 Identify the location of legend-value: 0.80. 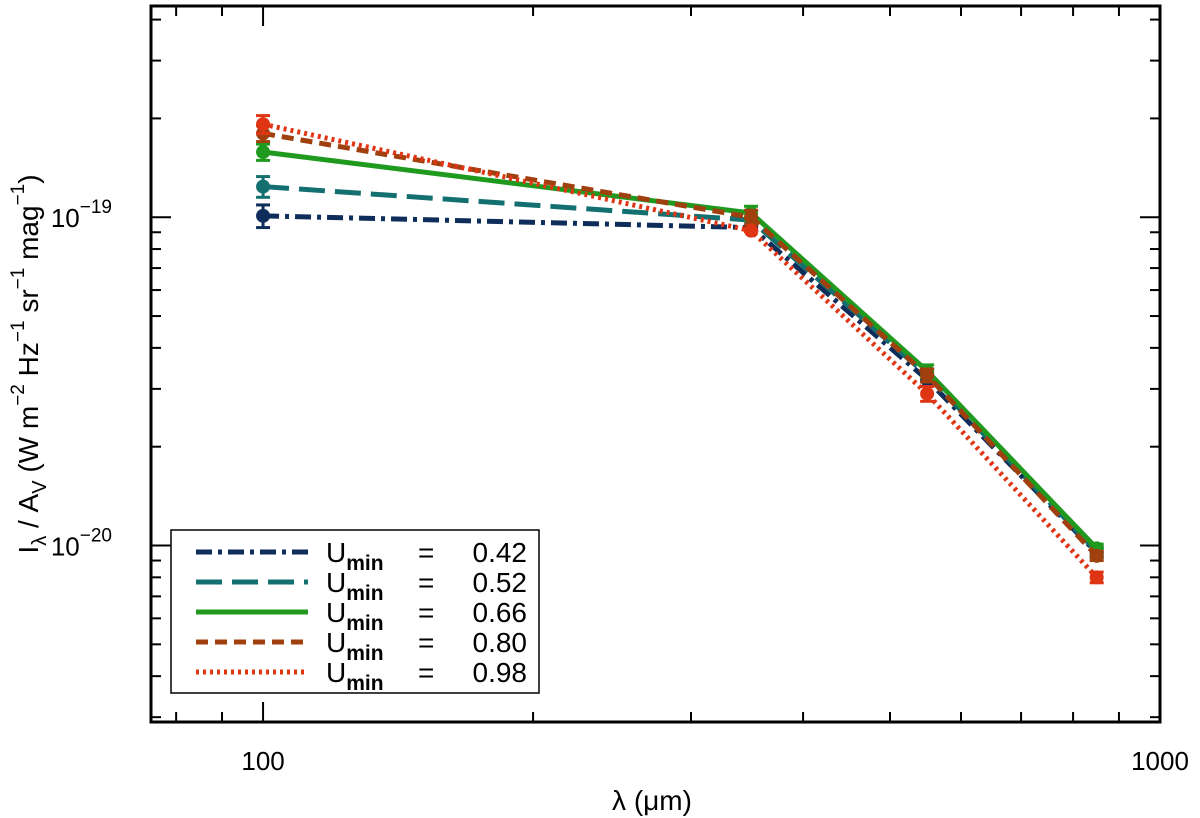
(500, 642).